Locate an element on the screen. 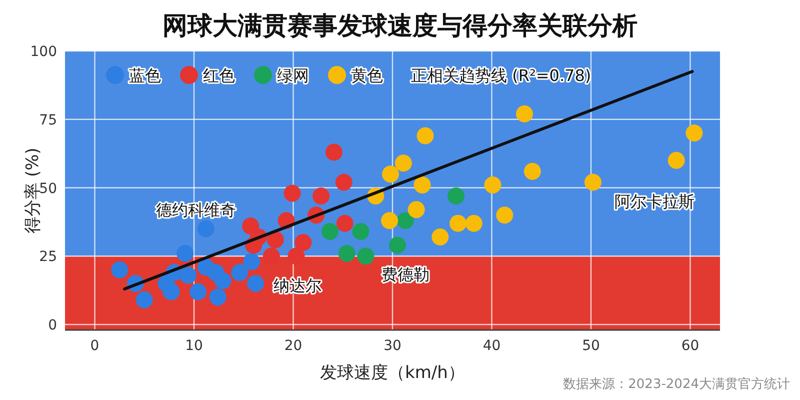 The height and width of the screenshot is (400, 800). y-tick-label: 75 is located at coordinates (48, 120).